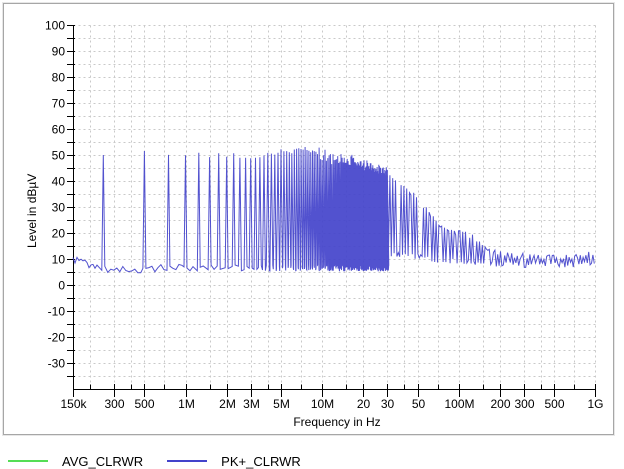 The height and width of the screenshot is (469, 624). I want to click on y-tick-label: 50, so click(59, 156).